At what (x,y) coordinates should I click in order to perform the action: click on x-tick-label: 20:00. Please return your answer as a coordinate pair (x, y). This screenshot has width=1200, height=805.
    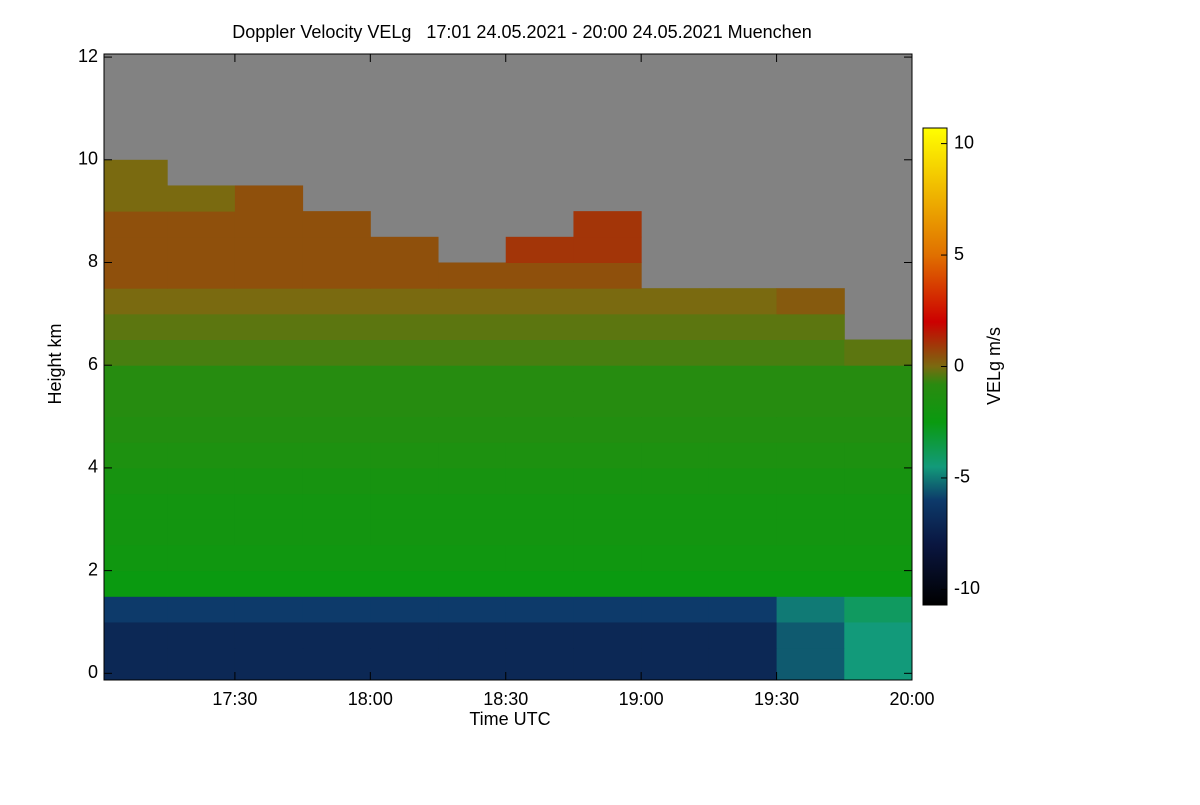
    Looking at the image, I should click on (911, 699).